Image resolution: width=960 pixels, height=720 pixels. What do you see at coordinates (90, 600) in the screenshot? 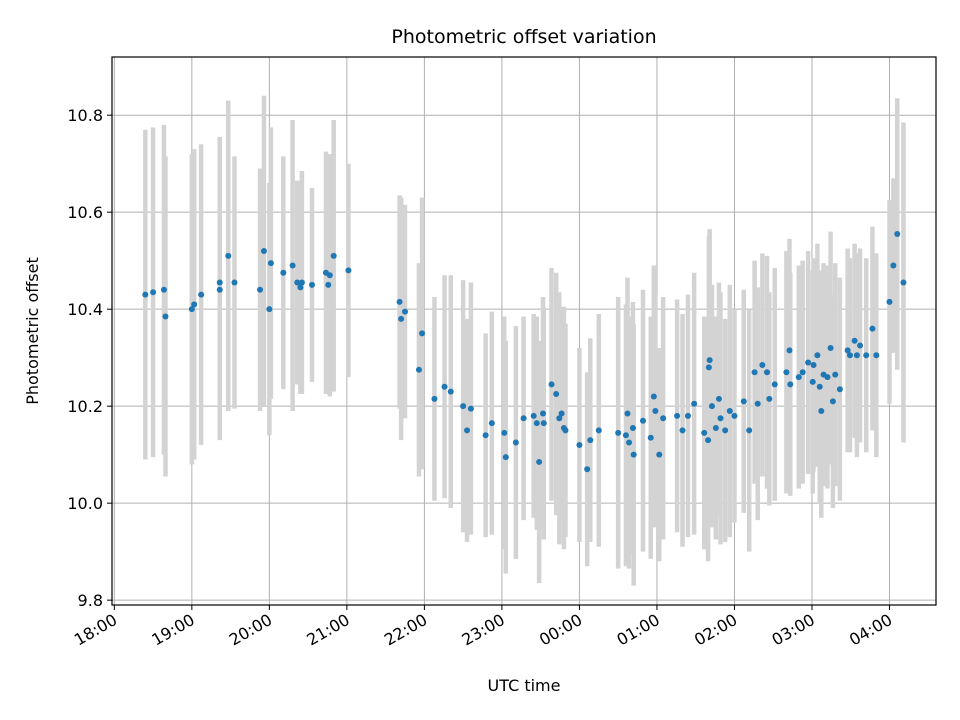
I see `y-tick-label: 9.8` at bounding box center [90, 600].